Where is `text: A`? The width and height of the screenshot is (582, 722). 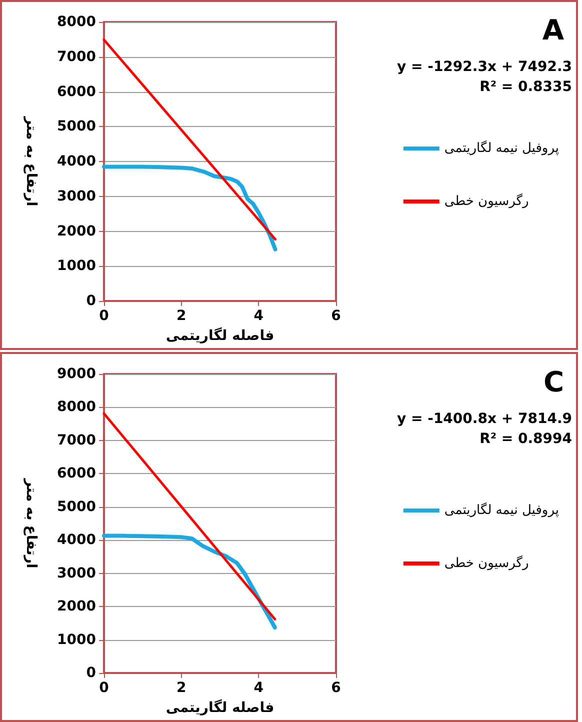
text: A is located at coordinates (553, 30).